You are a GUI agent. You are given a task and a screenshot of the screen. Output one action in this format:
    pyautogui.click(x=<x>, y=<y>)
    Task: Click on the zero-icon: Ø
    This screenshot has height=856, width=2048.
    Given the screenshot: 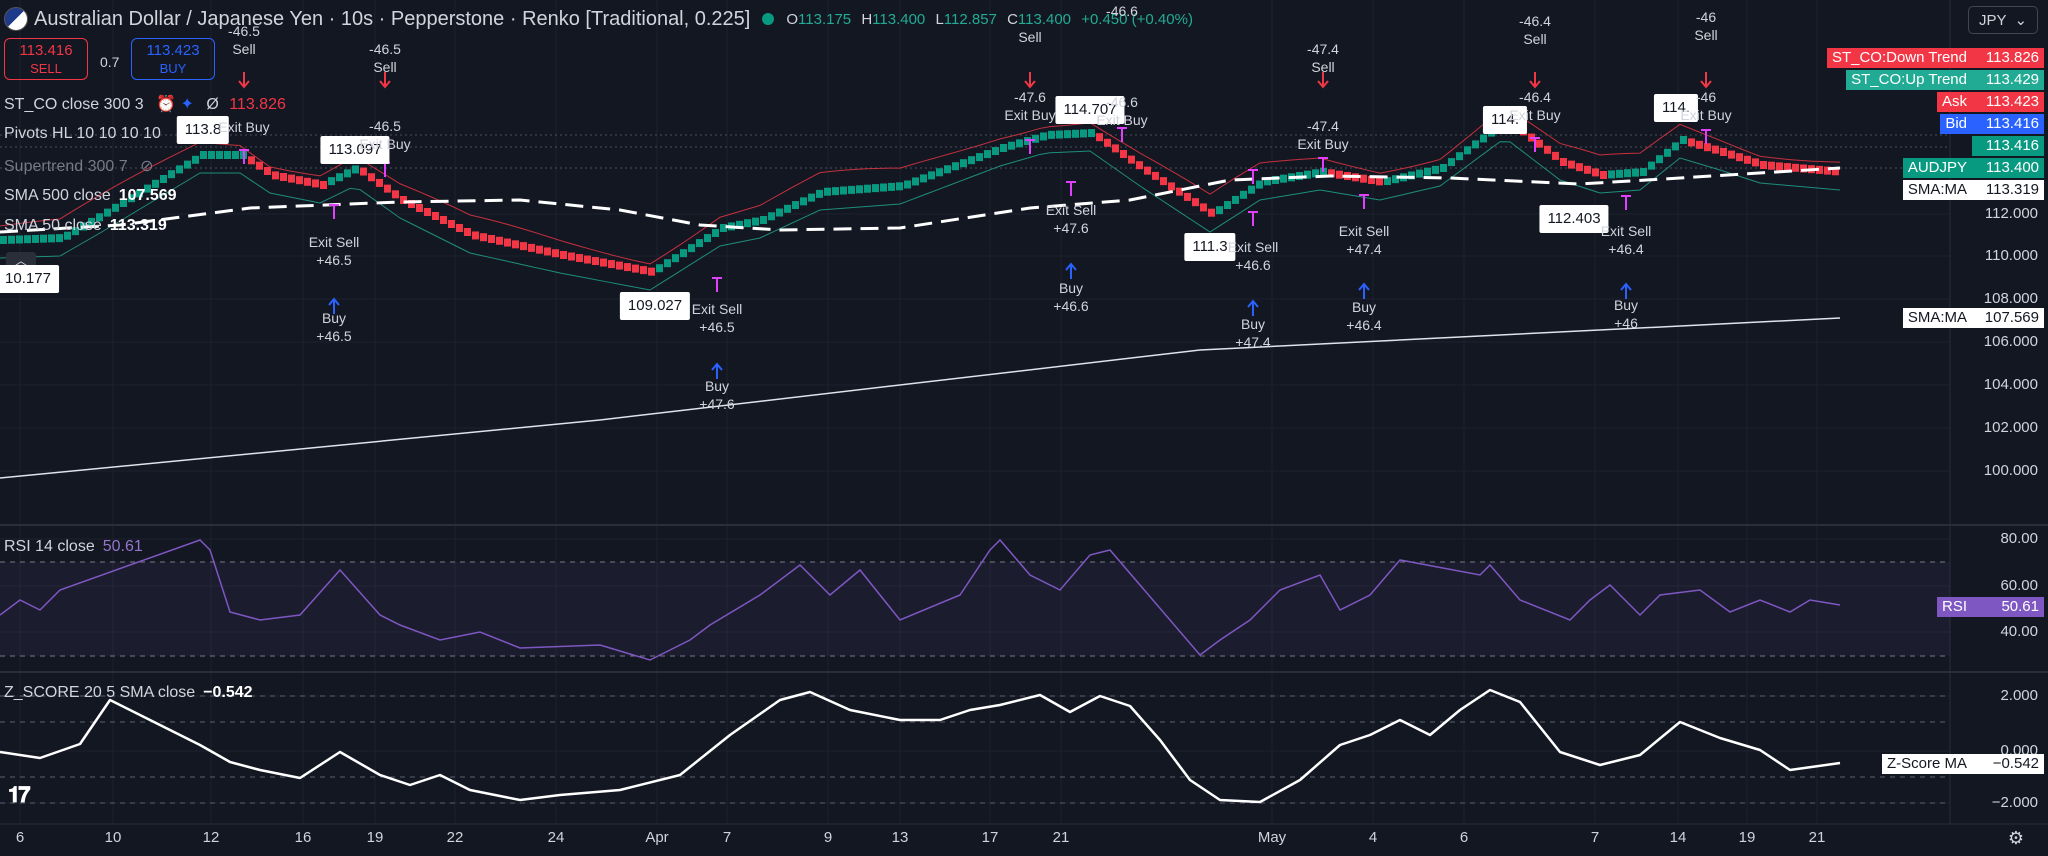 What is the action you would take?
    pyautogui.click(x=212, y=104)
    